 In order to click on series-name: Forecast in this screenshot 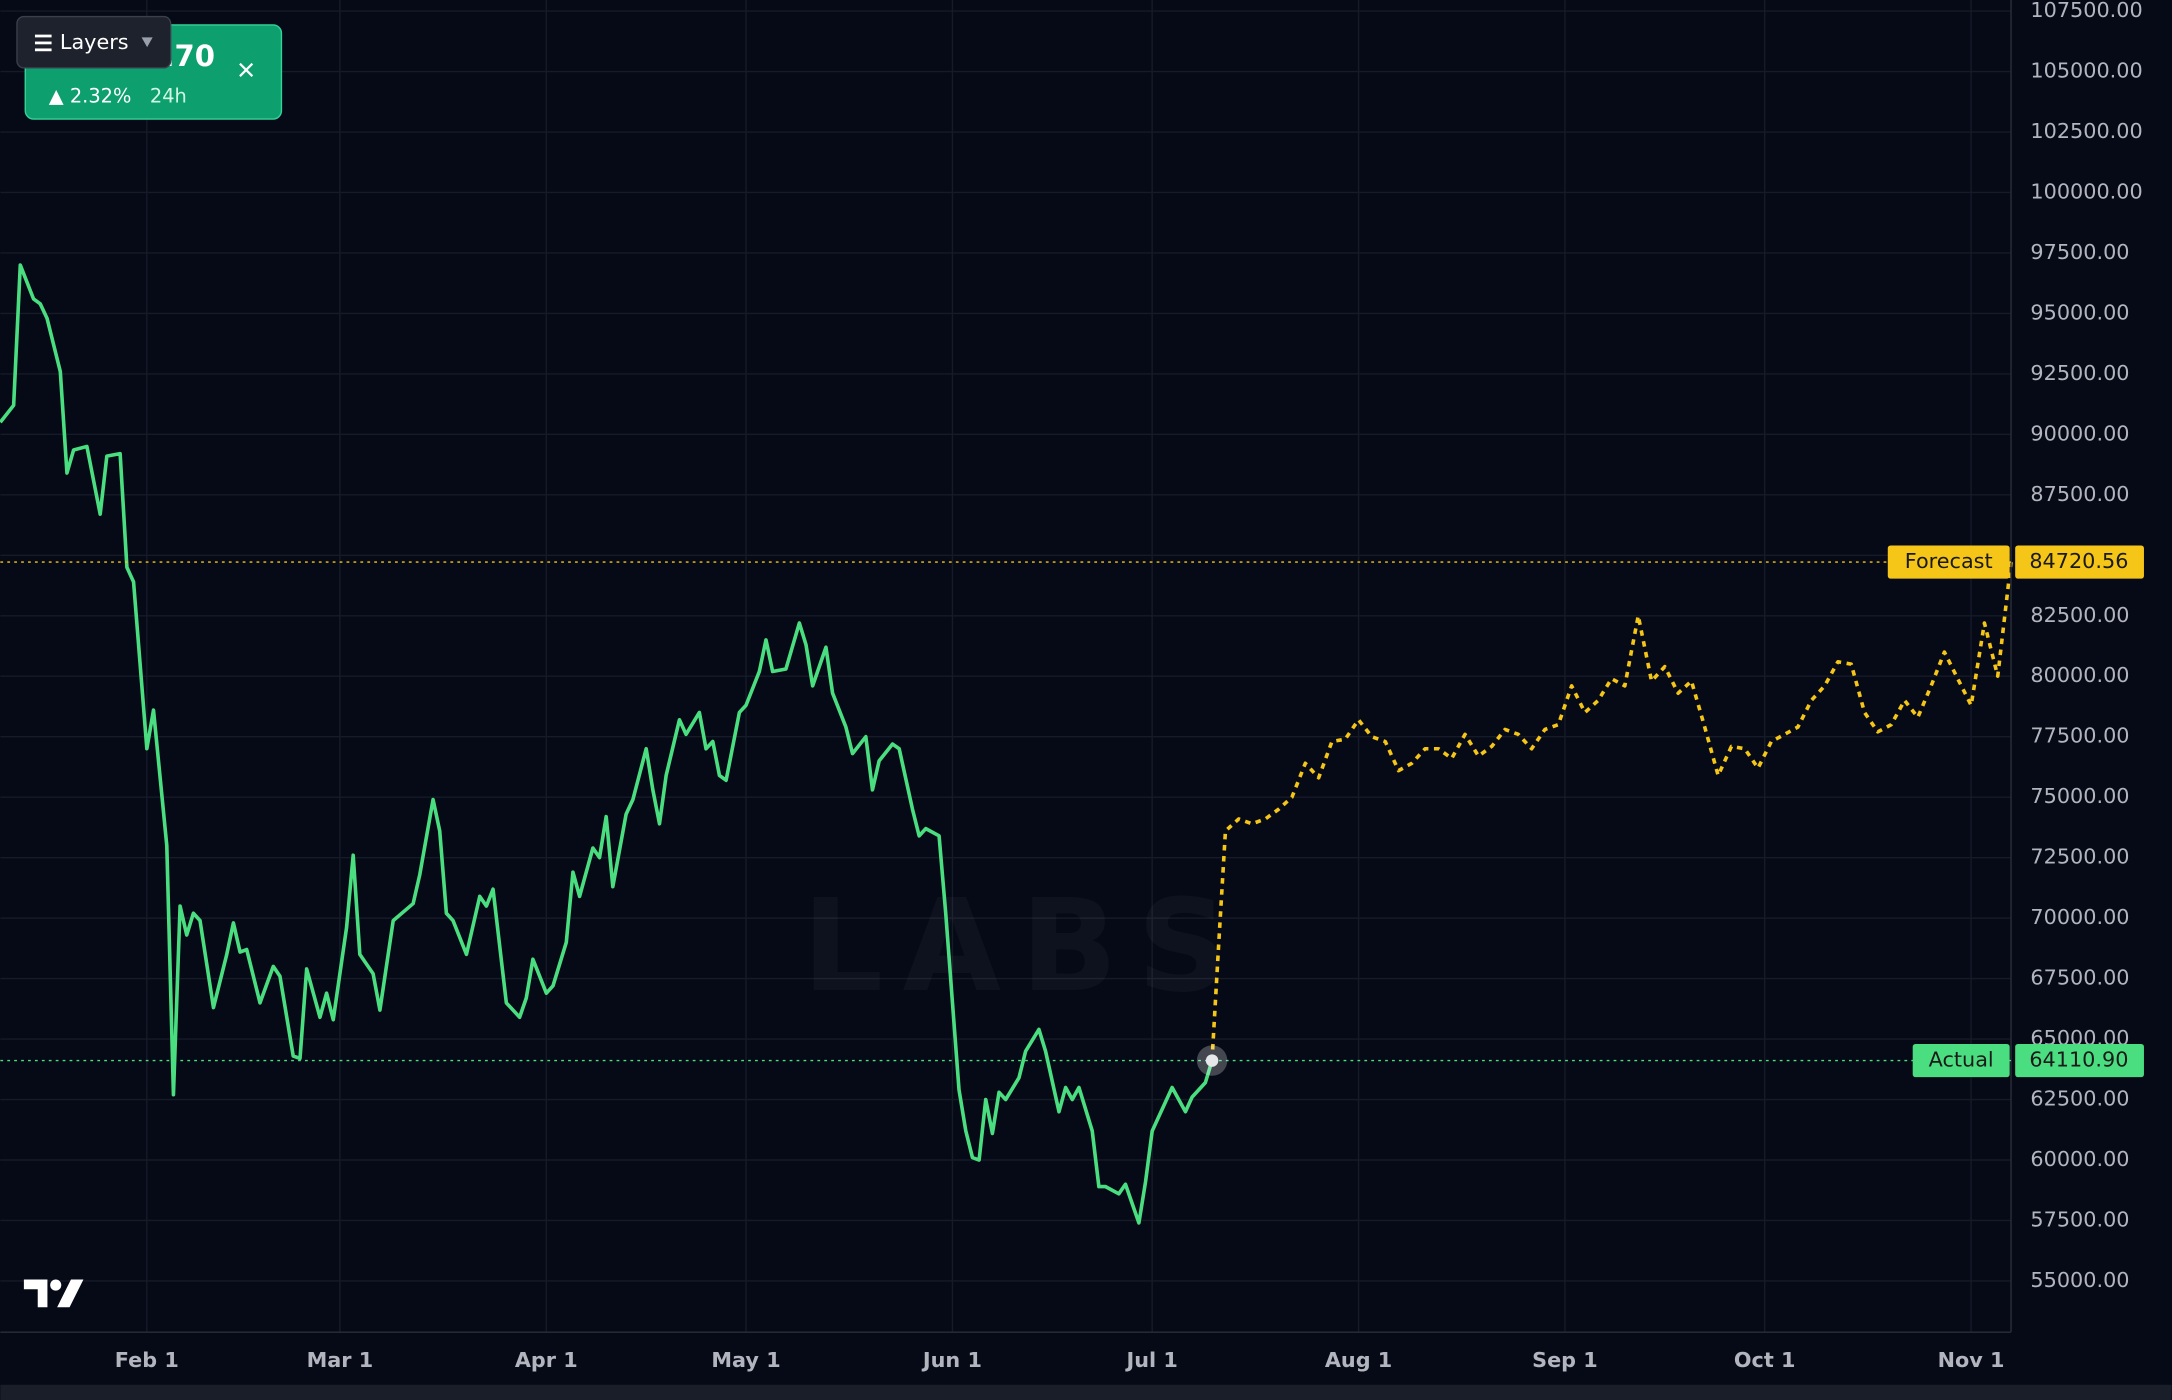, I will do `click(1949, 561)`.